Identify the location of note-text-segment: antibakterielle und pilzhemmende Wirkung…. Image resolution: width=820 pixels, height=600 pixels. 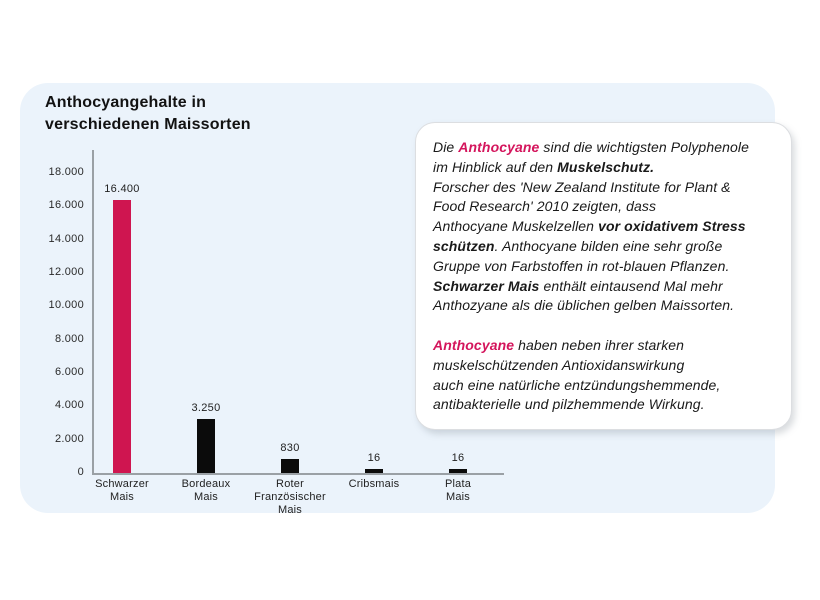
(569, 404).